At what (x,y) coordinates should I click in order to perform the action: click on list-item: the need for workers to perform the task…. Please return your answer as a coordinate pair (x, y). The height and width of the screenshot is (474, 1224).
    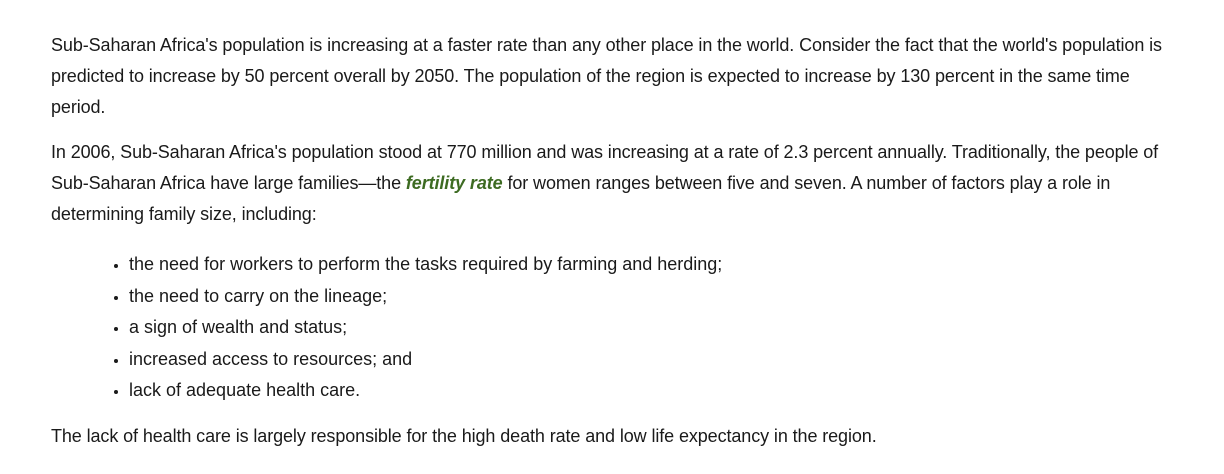
    Looking at the image, I should click on (650, 265).